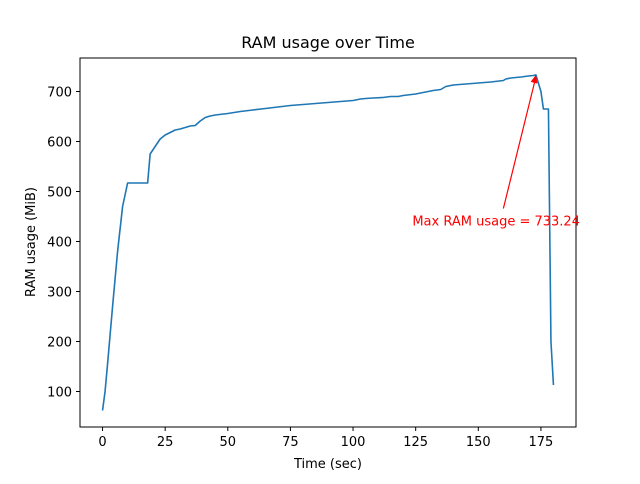 The height and width of the screenshot is (484, 640). Describe the element at coordinates (478, 442) in the screenshot. I see `x-tick-label: 150` at that location.